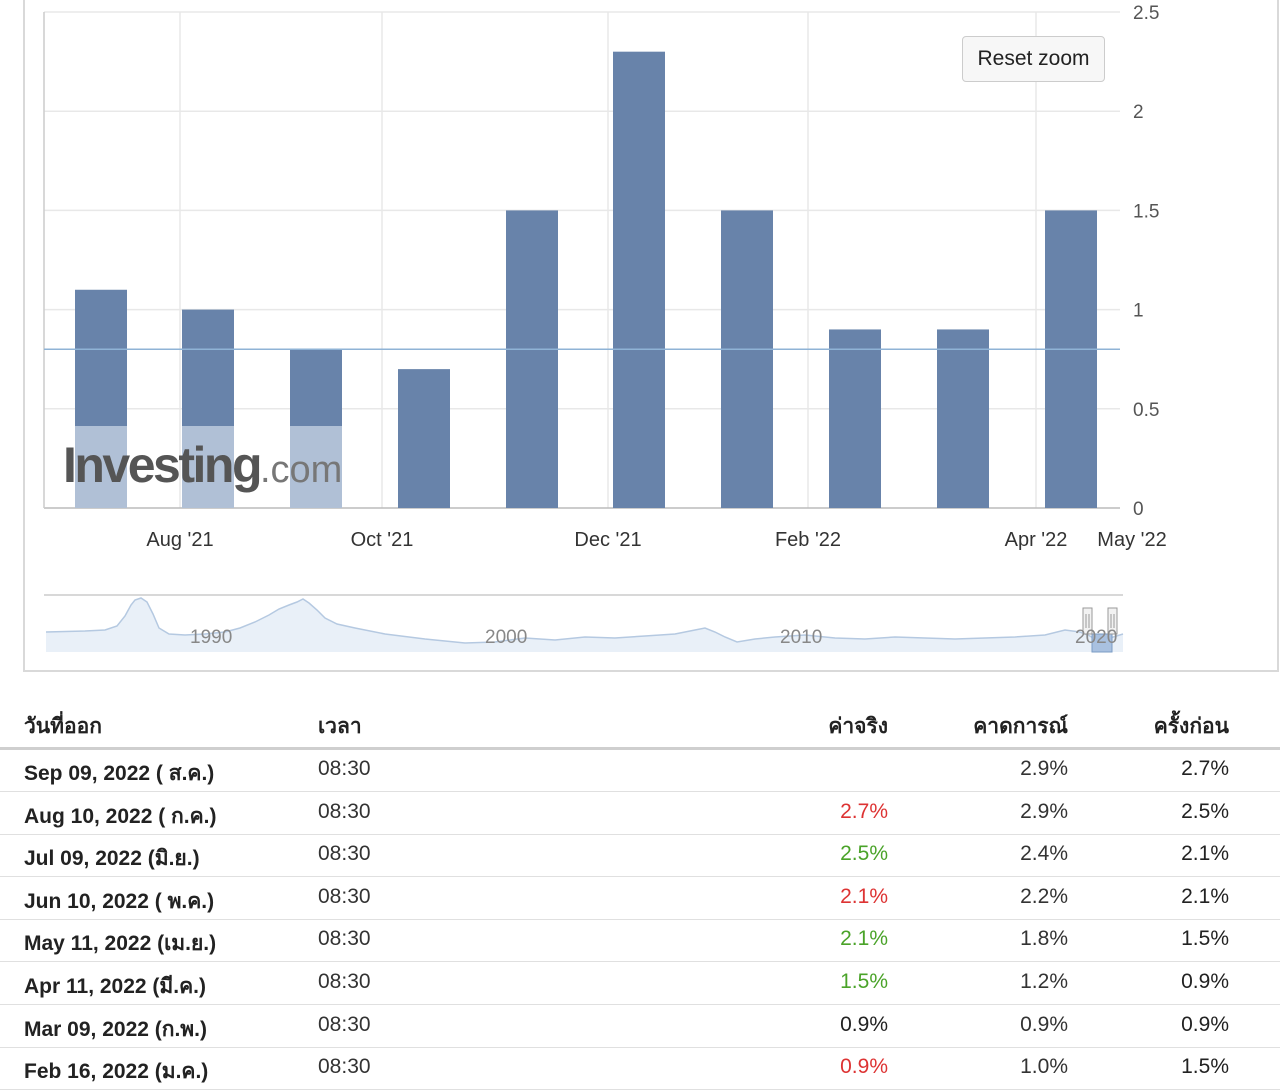 This screenshot has width=1280, height=1090. I want to click on x-tick-label: Oct '21, so click(382, 540).